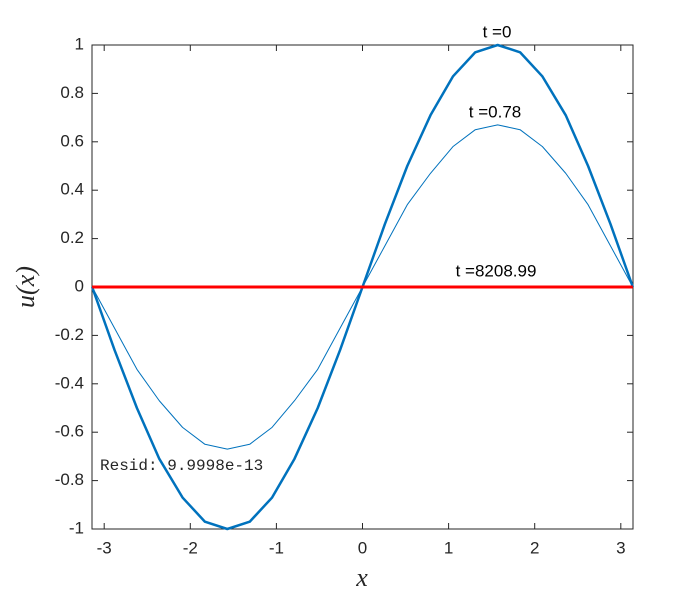 The width and height of the screenshot is (700, 600). Describe the element at coordinates (72, 189) in the screenshot. I see `y-tick-label: 0.4` at that location.